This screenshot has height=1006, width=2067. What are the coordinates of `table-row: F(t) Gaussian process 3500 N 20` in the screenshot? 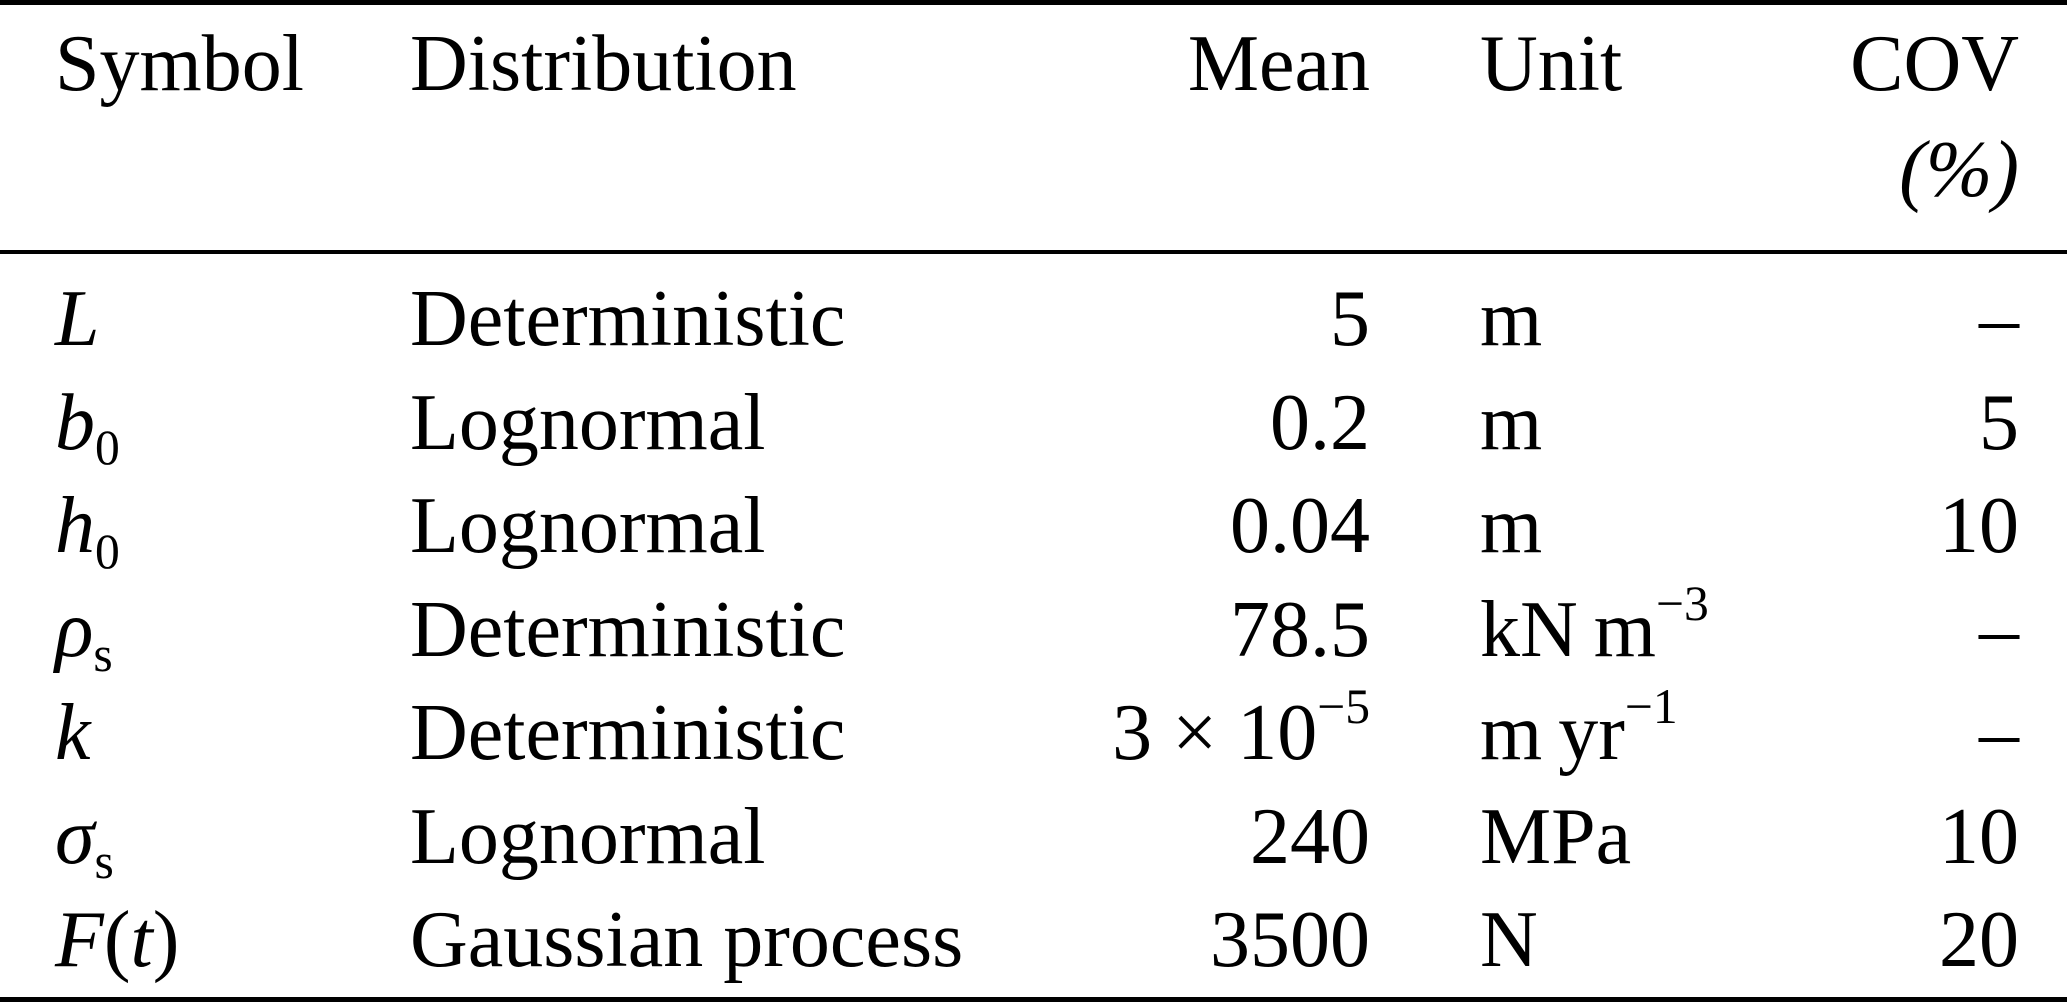 It's located at (1033, 941).